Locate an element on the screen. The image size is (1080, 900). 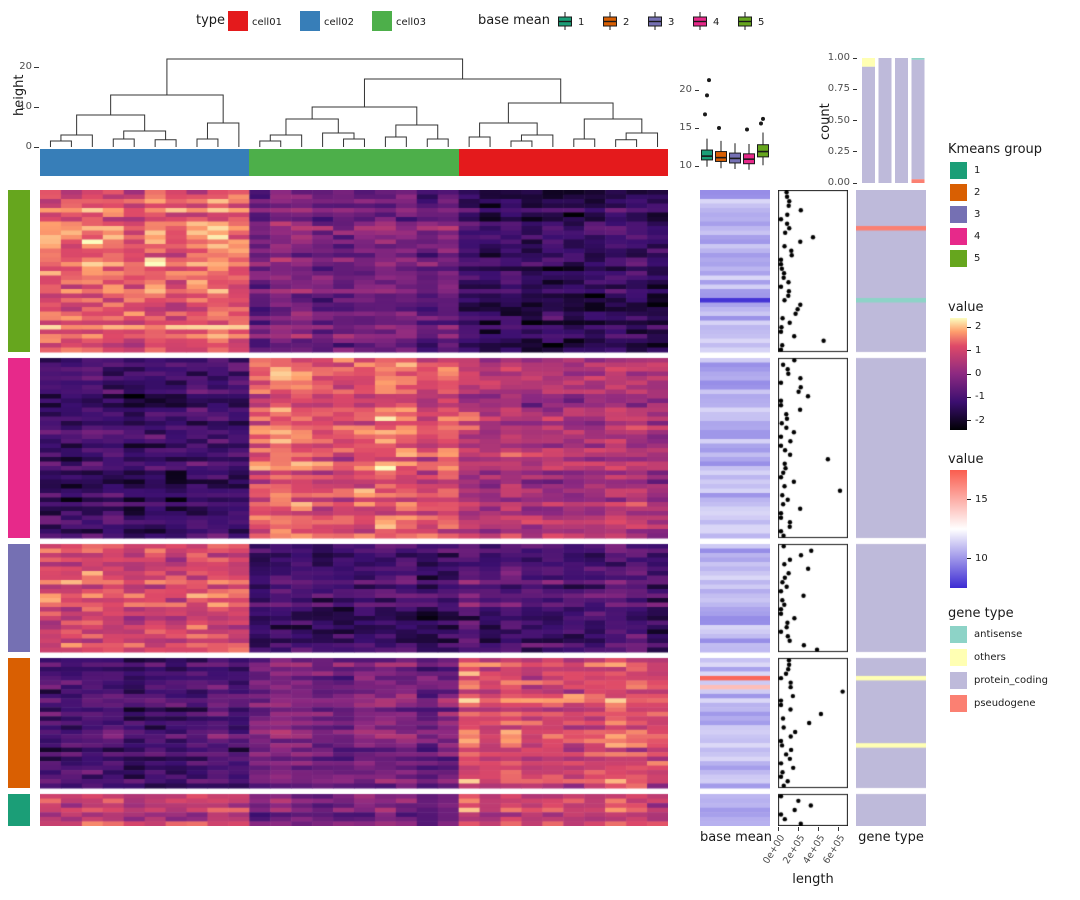
dendro-ytick-0: 0 is located at coordinates (28, 146).